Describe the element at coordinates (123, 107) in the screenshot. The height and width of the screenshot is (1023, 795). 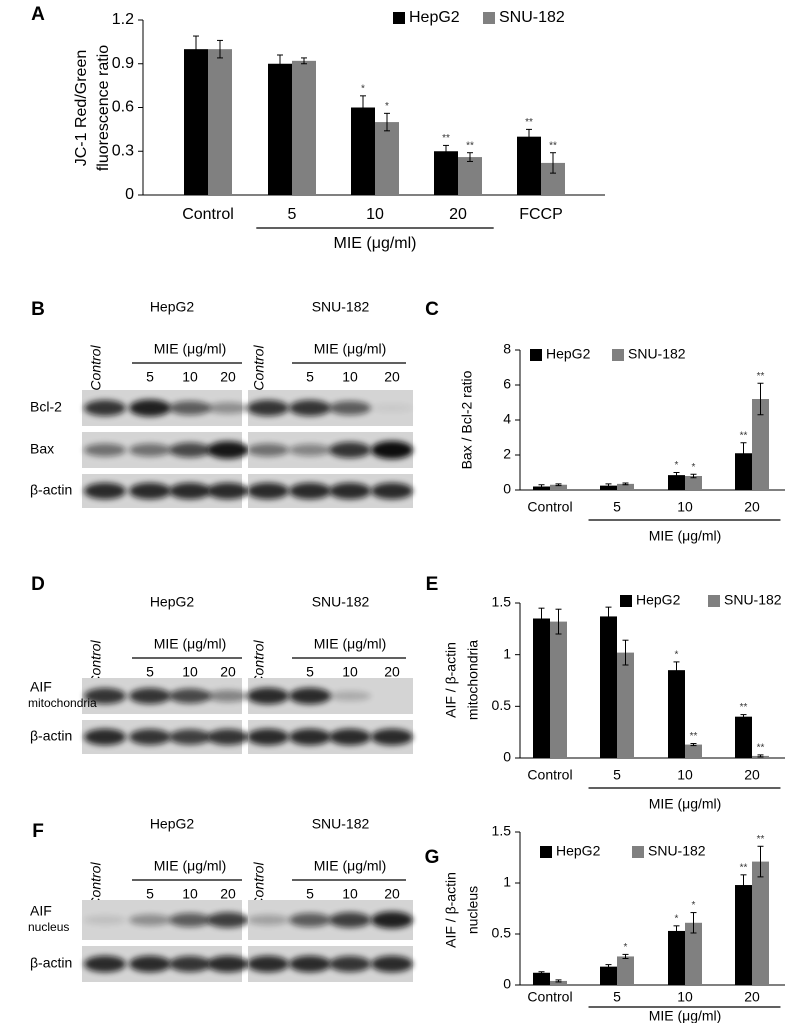
I see `y-tick-label: 0.6` at that location.